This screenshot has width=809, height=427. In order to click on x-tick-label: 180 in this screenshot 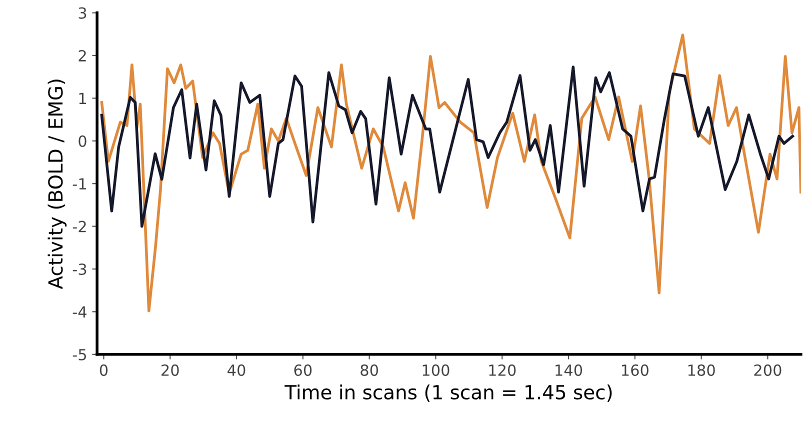, I will do `click(701, 370)`.